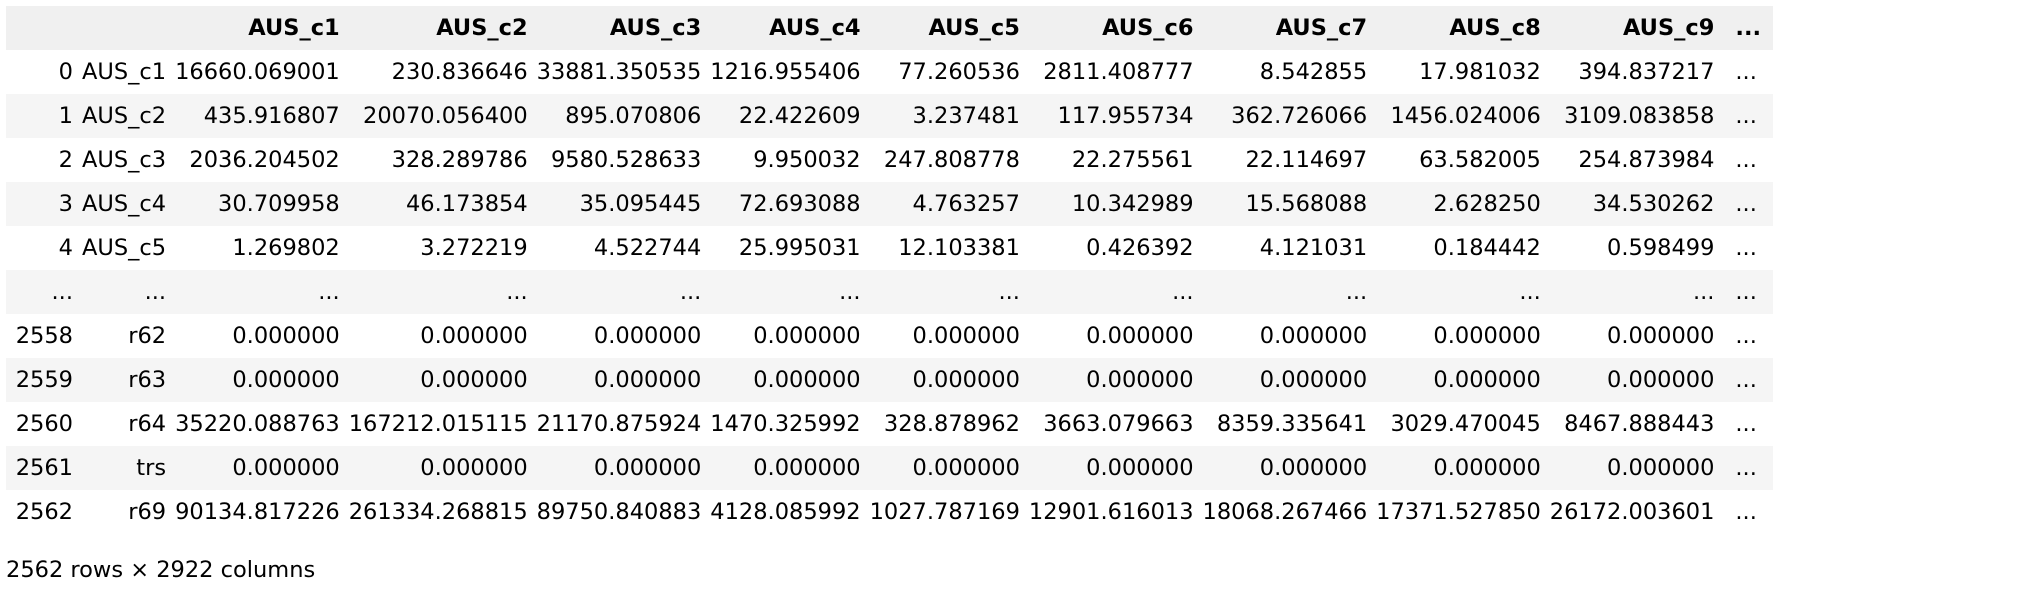 The height and width of the screenshot is (594, 2032). I want to click on table-cell: 3.272219, so click(442, 248).